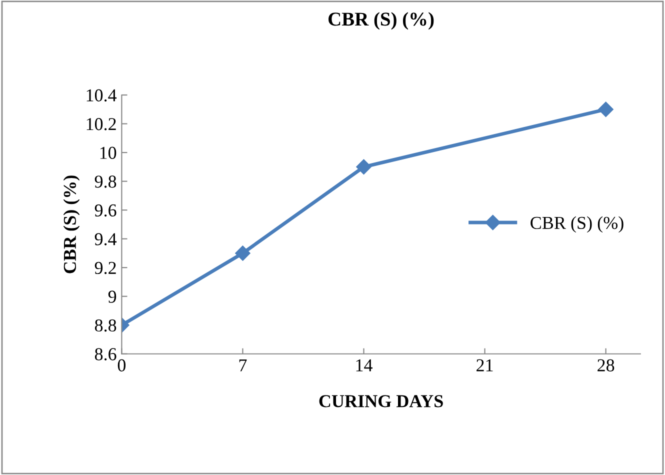 Image resolution: width=665 pixels, height=475 pixels. Describe the element at coordinates (71, 225) in the screenshot. I see `y-axis-title: CBR (S) (%)` at that location.